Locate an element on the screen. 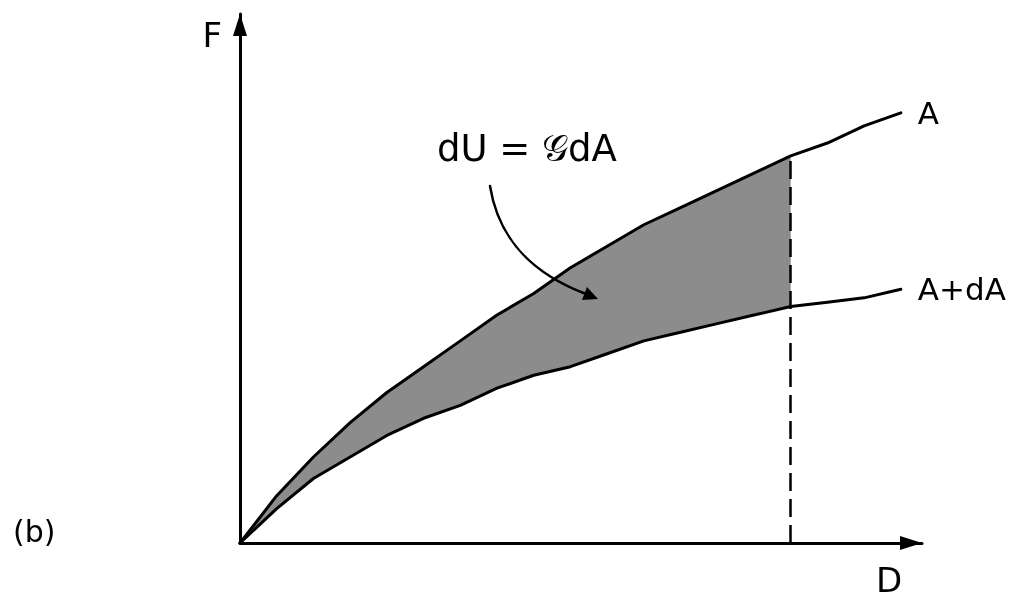 The height and width of the screenshot is (607, 1027). x-axis-title: D is located at coordinates (889, 580).